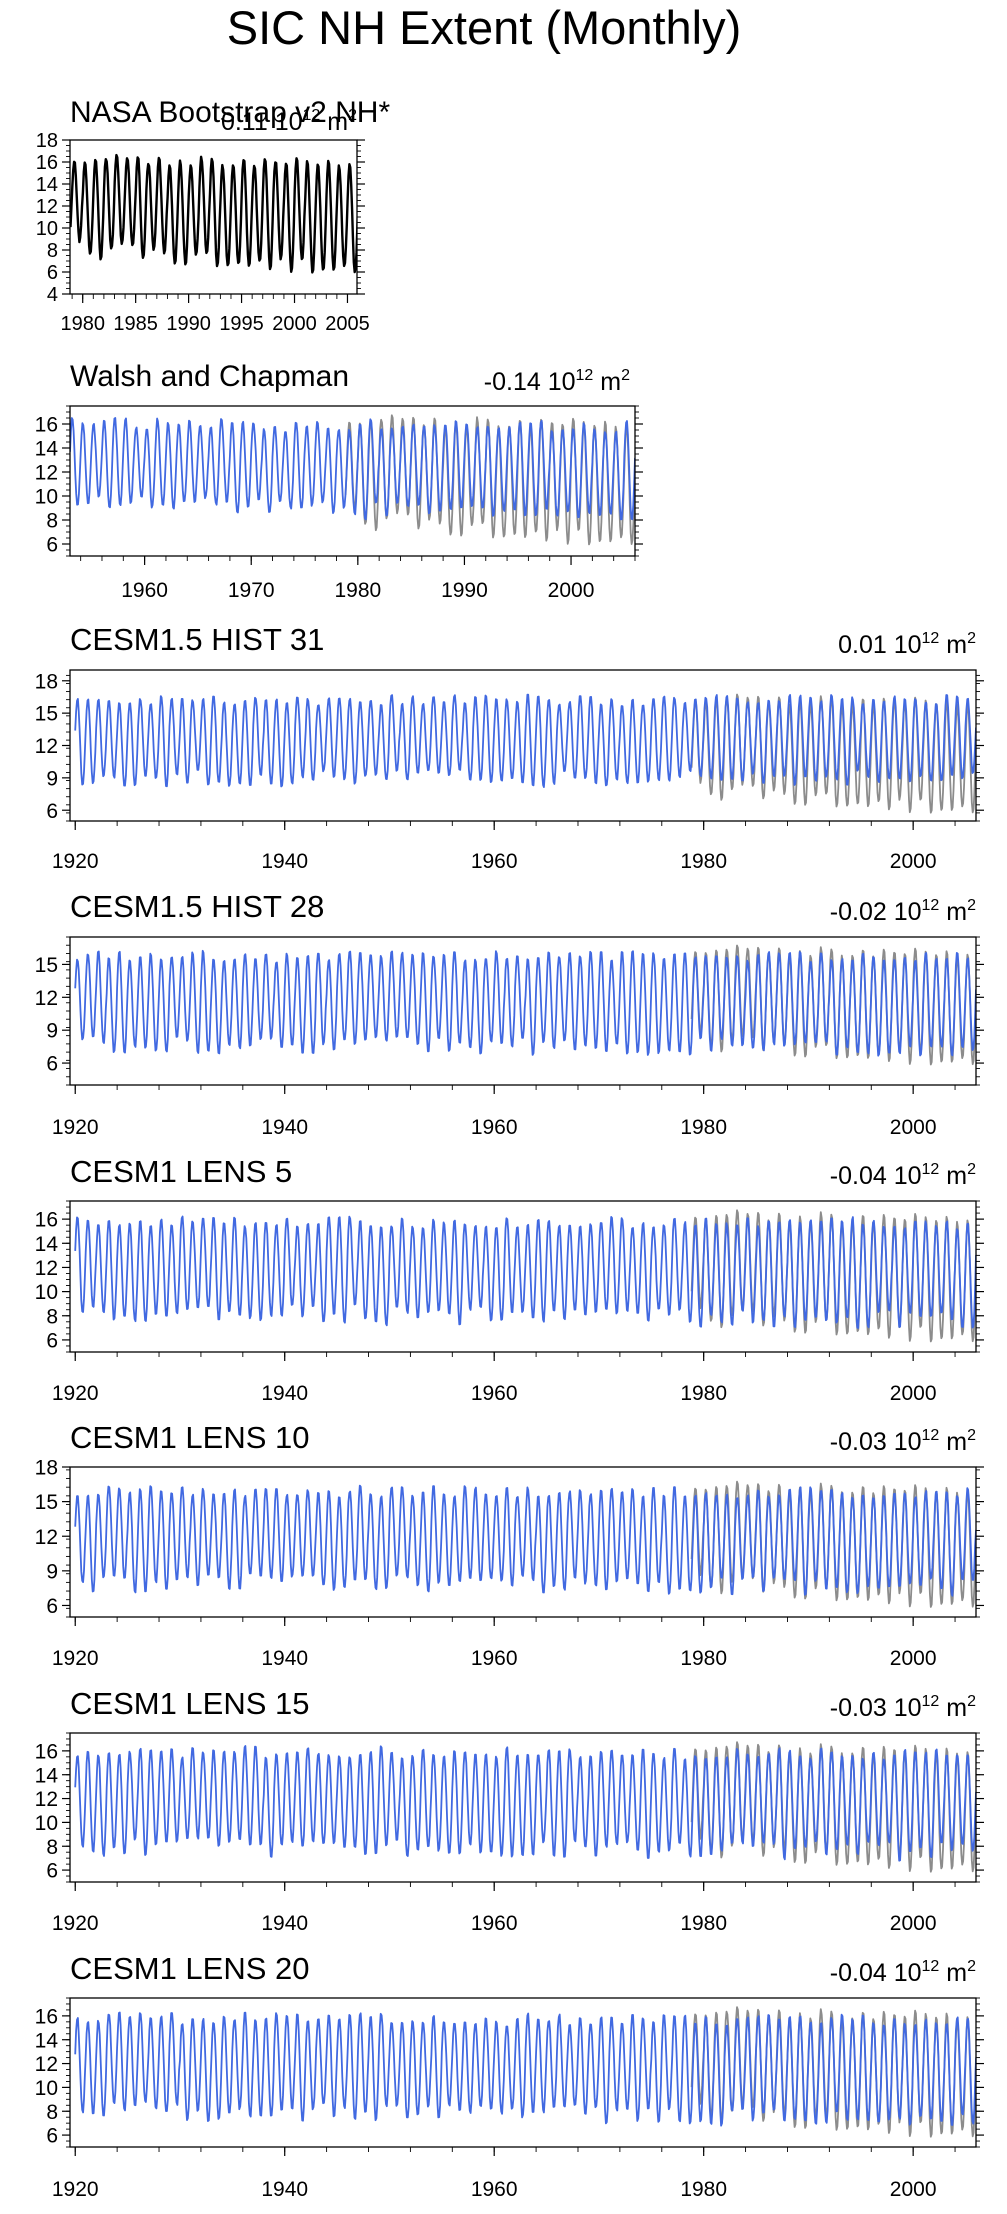  What do you see at coordinates (190, 1968) in the screenshot?
I see `panel-title: CESM1 LENS 20` at bounding box center [190, 1968].